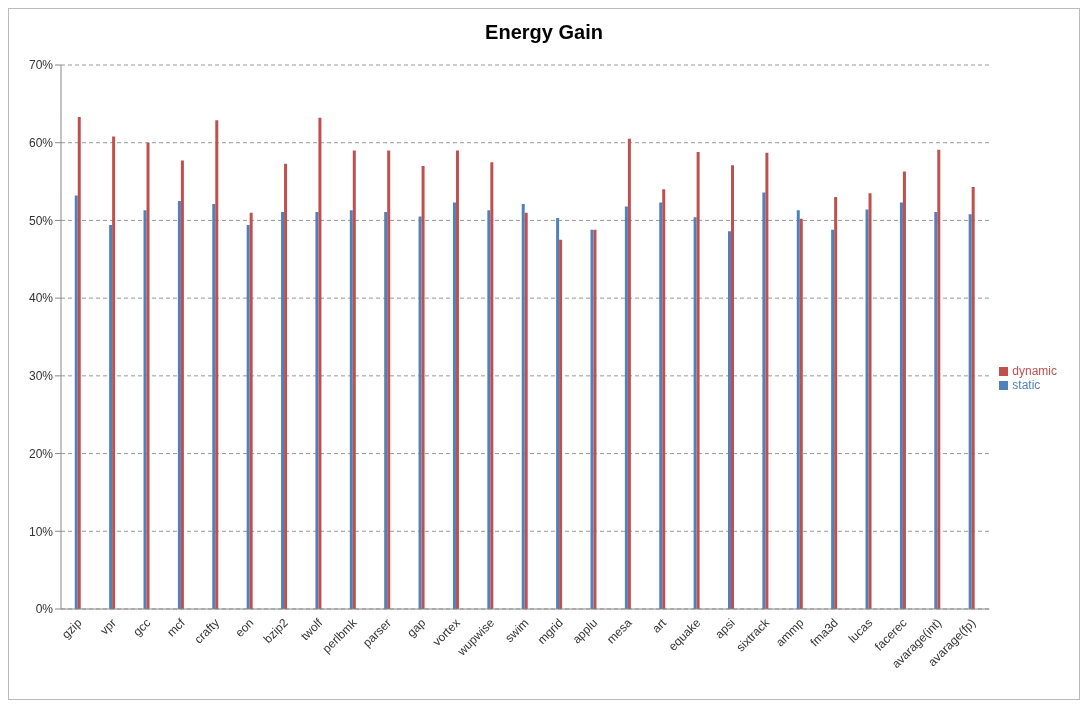 The width and height of the screenshot is (1089, 706). What do you see at coordinates (416, 627) in the screenshot?
I see `x-tick-label: gap` at bounding box center [416, 627].